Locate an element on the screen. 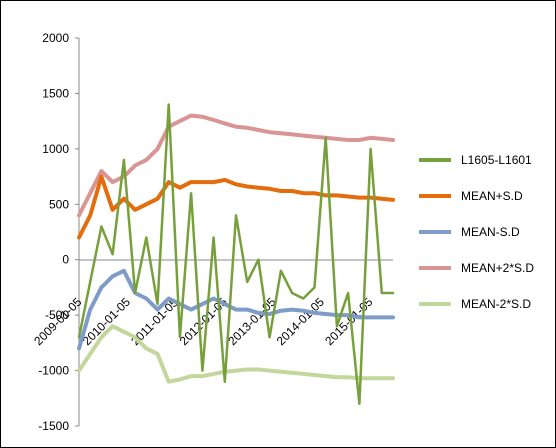  x-tick-label: 2014-01-05 is located at coordinates (301, 322).